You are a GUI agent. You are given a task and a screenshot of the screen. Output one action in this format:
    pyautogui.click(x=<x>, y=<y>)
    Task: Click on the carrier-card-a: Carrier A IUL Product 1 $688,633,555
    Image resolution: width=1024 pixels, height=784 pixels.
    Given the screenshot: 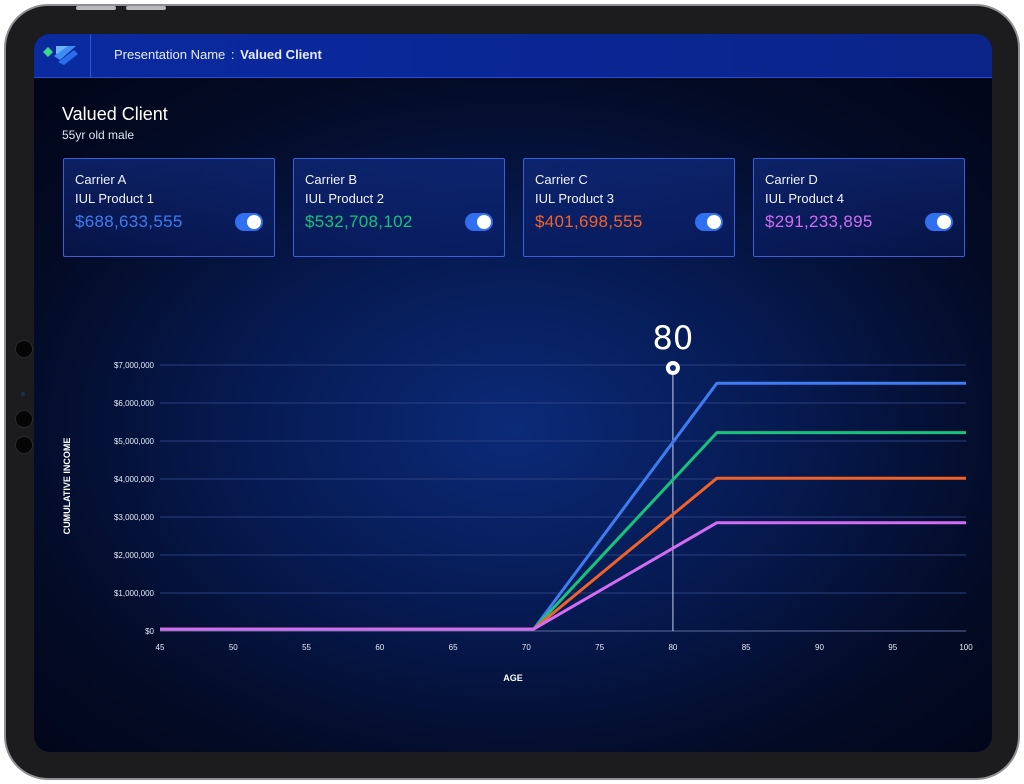 What is the action you would take?
    pyautogui.click(x=169, y=207)
    